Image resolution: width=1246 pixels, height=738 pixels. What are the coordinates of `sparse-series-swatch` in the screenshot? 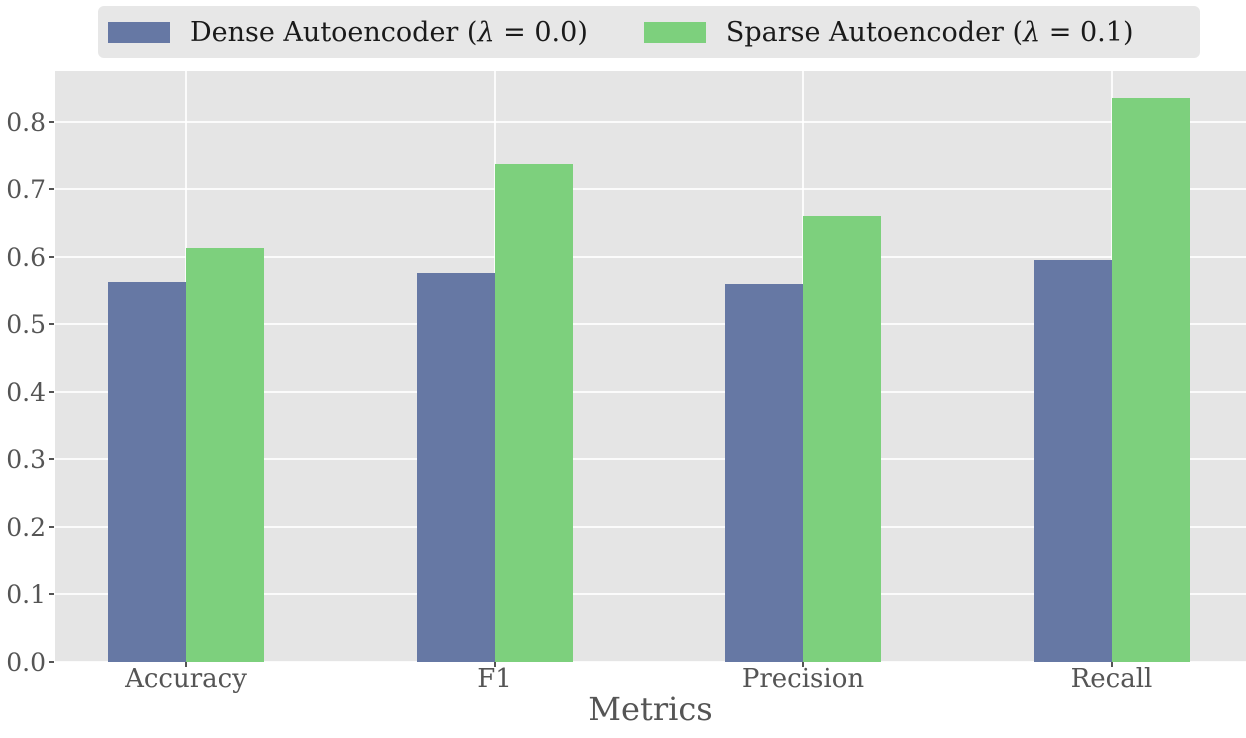 It's located at (674, 32).